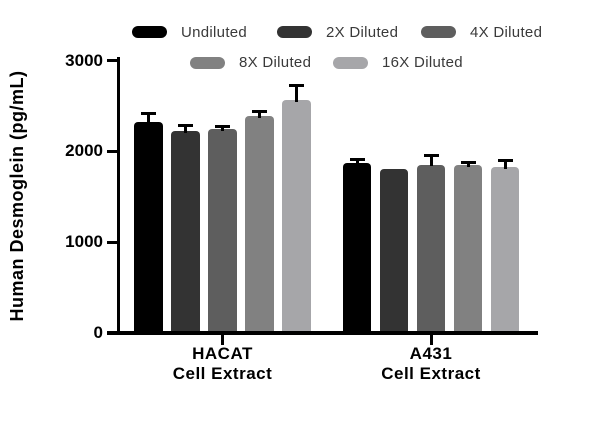 The width and height of the screenshot is (600, 427). I want to click on y-tick-label: 1000, so click(84, 242).